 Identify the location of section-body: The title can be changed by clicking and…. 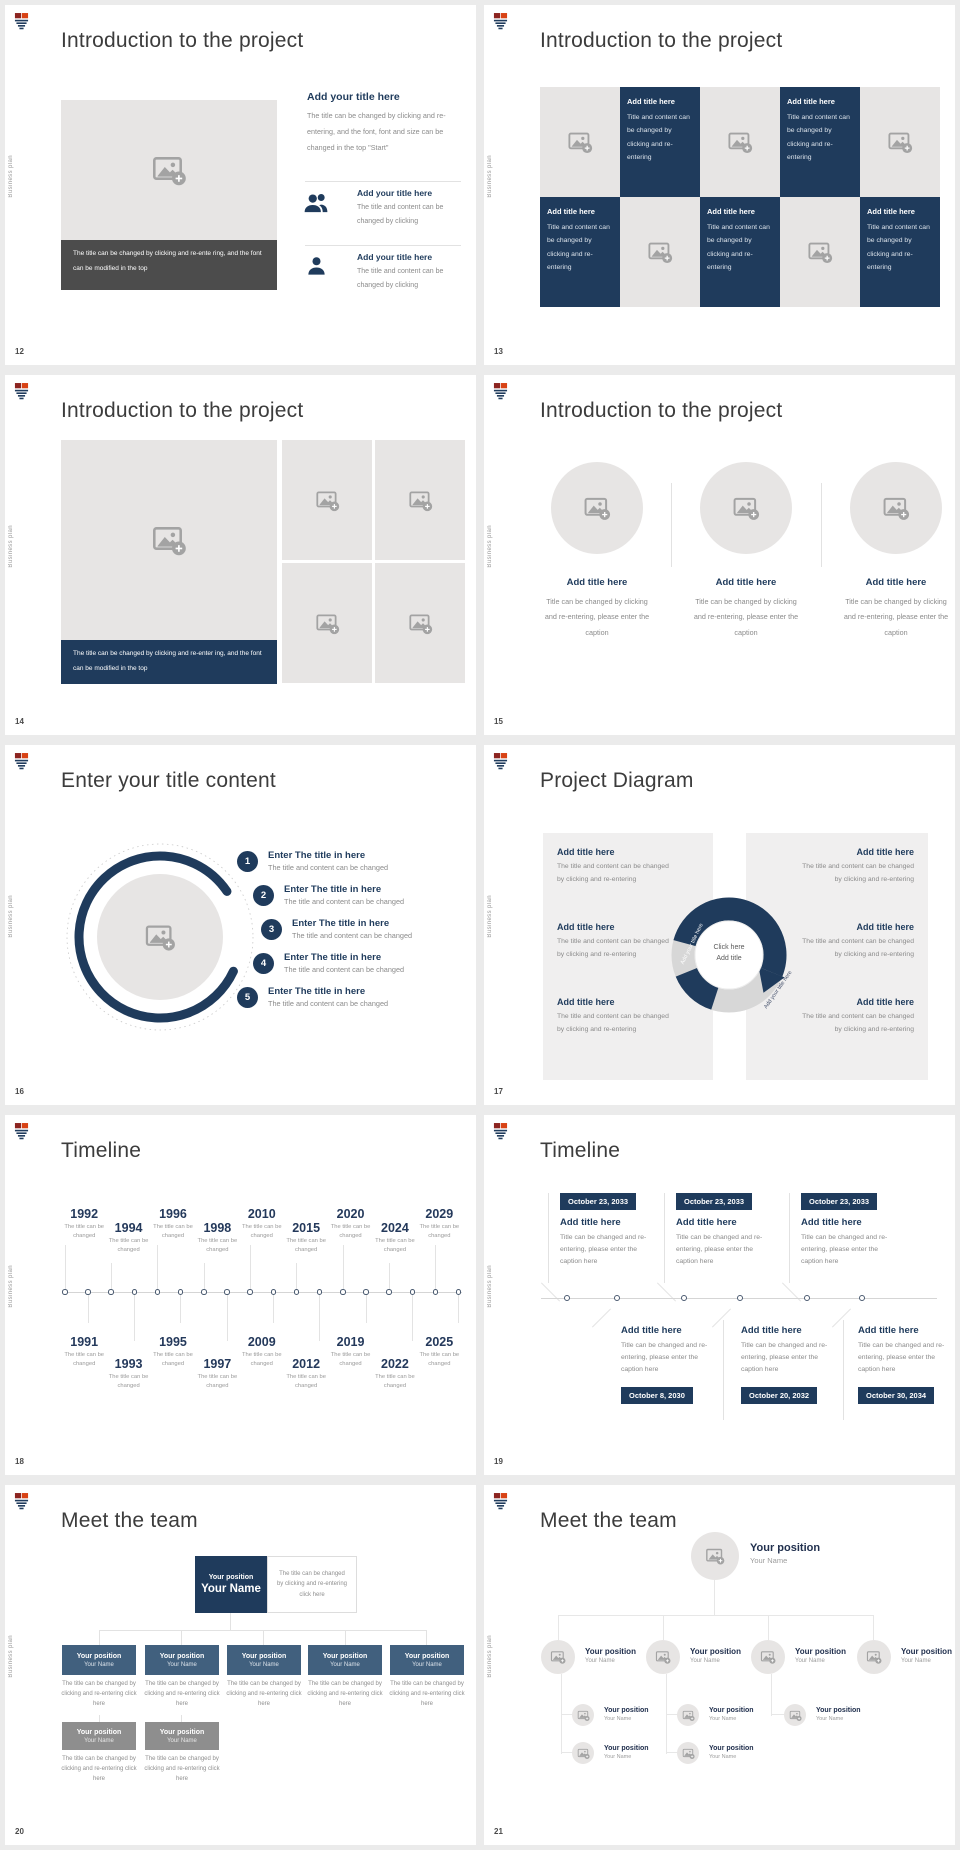
(376, 132).